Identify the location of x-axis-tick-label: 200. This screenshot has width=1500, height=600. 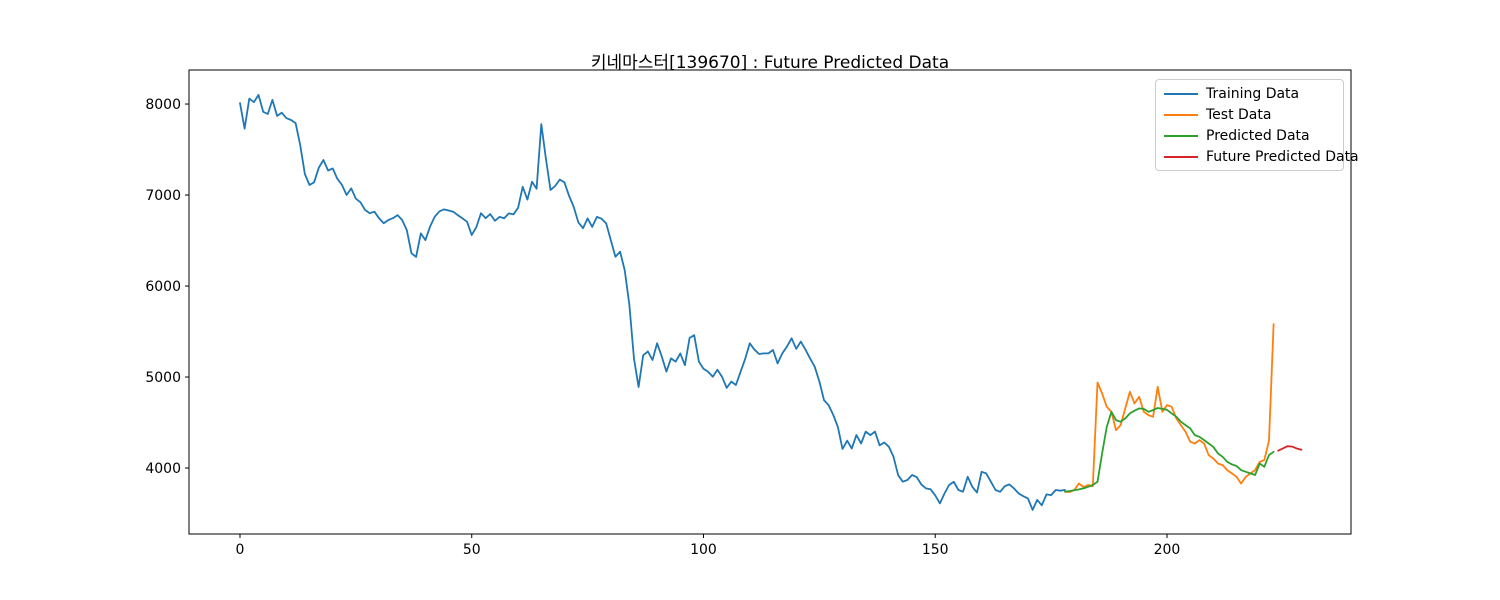
(1167, 550).